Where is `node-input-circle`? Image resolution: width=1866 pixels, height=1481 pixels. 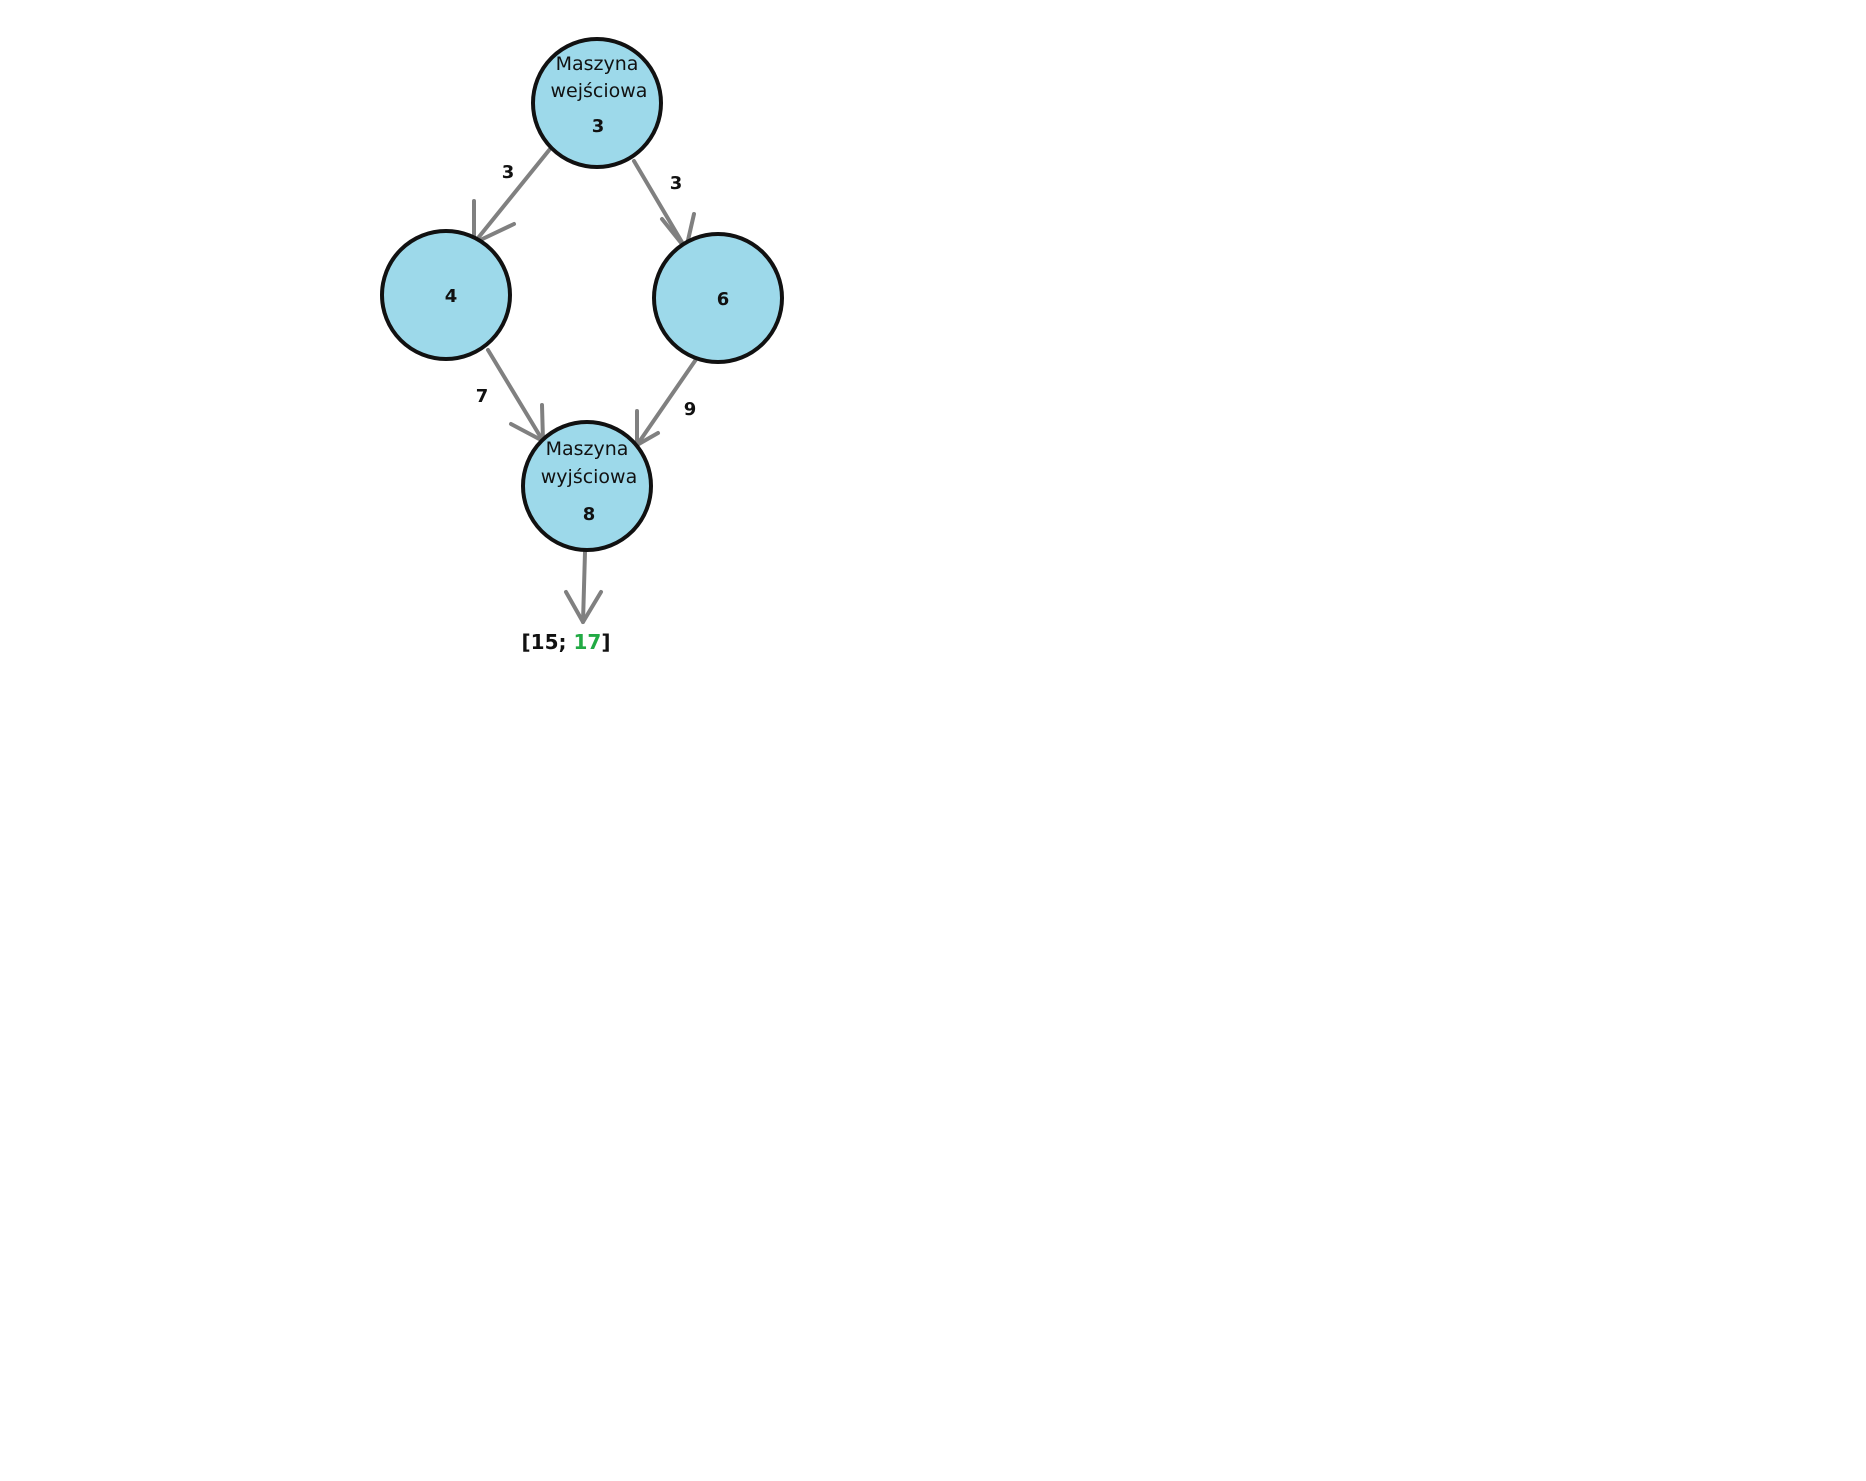 node-input-circle is located at coordinates (597, 103).